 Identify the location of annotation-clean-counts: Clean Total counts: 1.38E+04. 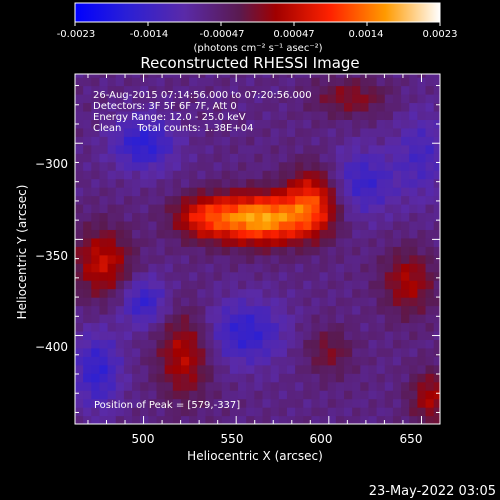
(173, 128).